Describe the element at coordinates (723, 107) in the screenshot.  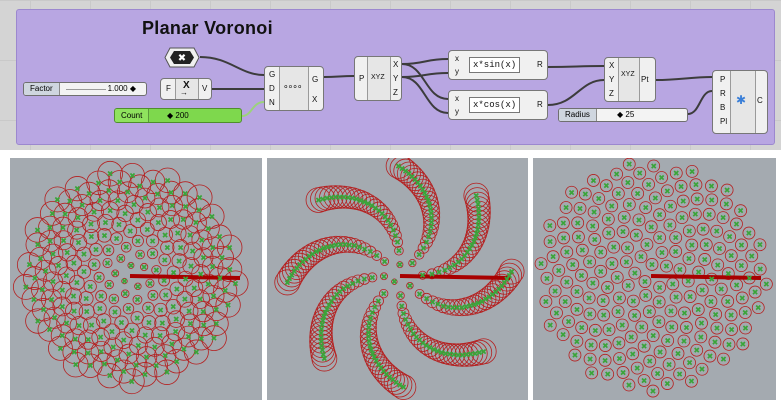
I see `voronoi-input-B: B` at that location.